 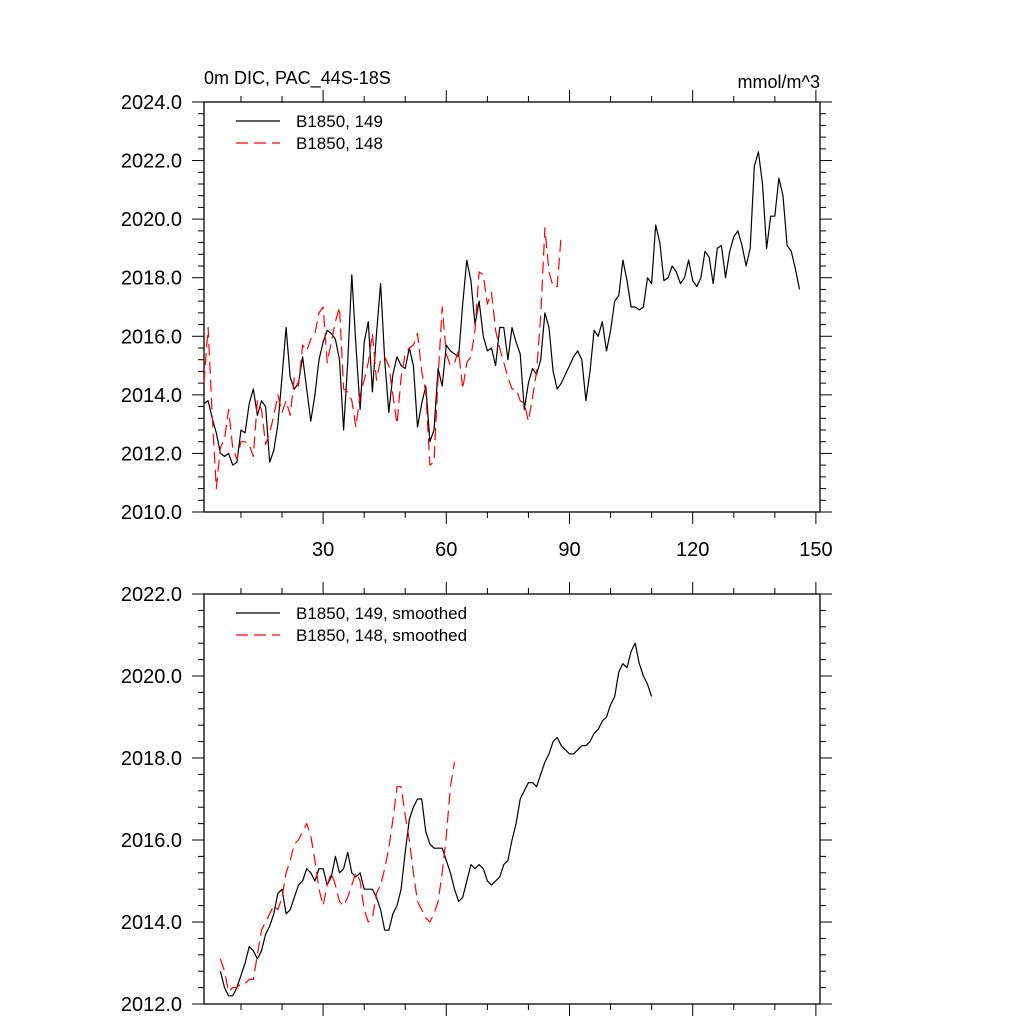 I want to click on x-tick-label-0-150: 150, so click(x=815, y=550).